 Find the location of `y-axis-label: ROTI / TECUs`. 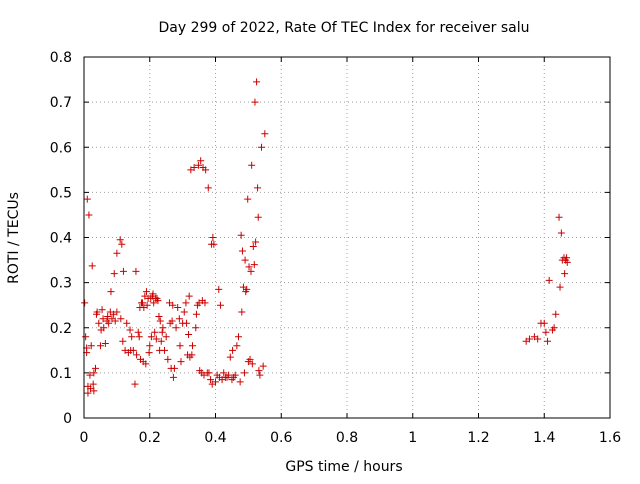

y-axis-label: ROTI / TECUs is located at coordinates (14, 238).